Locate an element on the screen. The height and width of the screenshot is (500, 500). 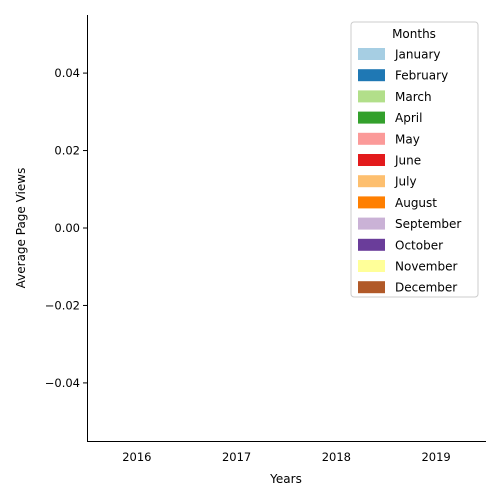
y-tick-label: 0.02 is located at coordinates (67, 151).